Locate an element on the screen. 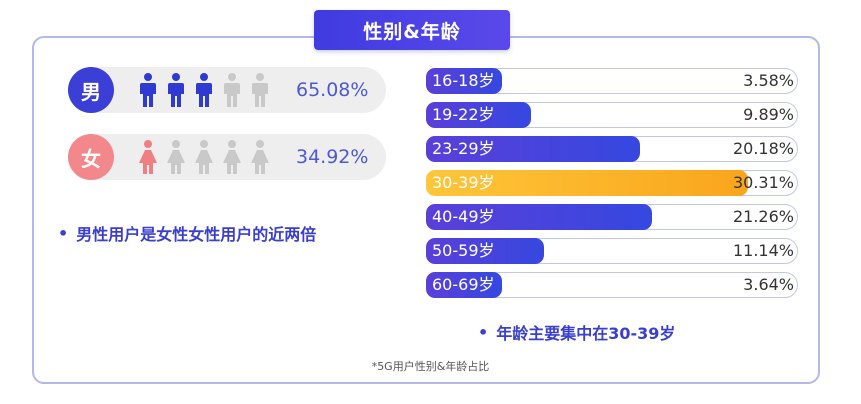  male-figures is located at coordinates (204, 90).